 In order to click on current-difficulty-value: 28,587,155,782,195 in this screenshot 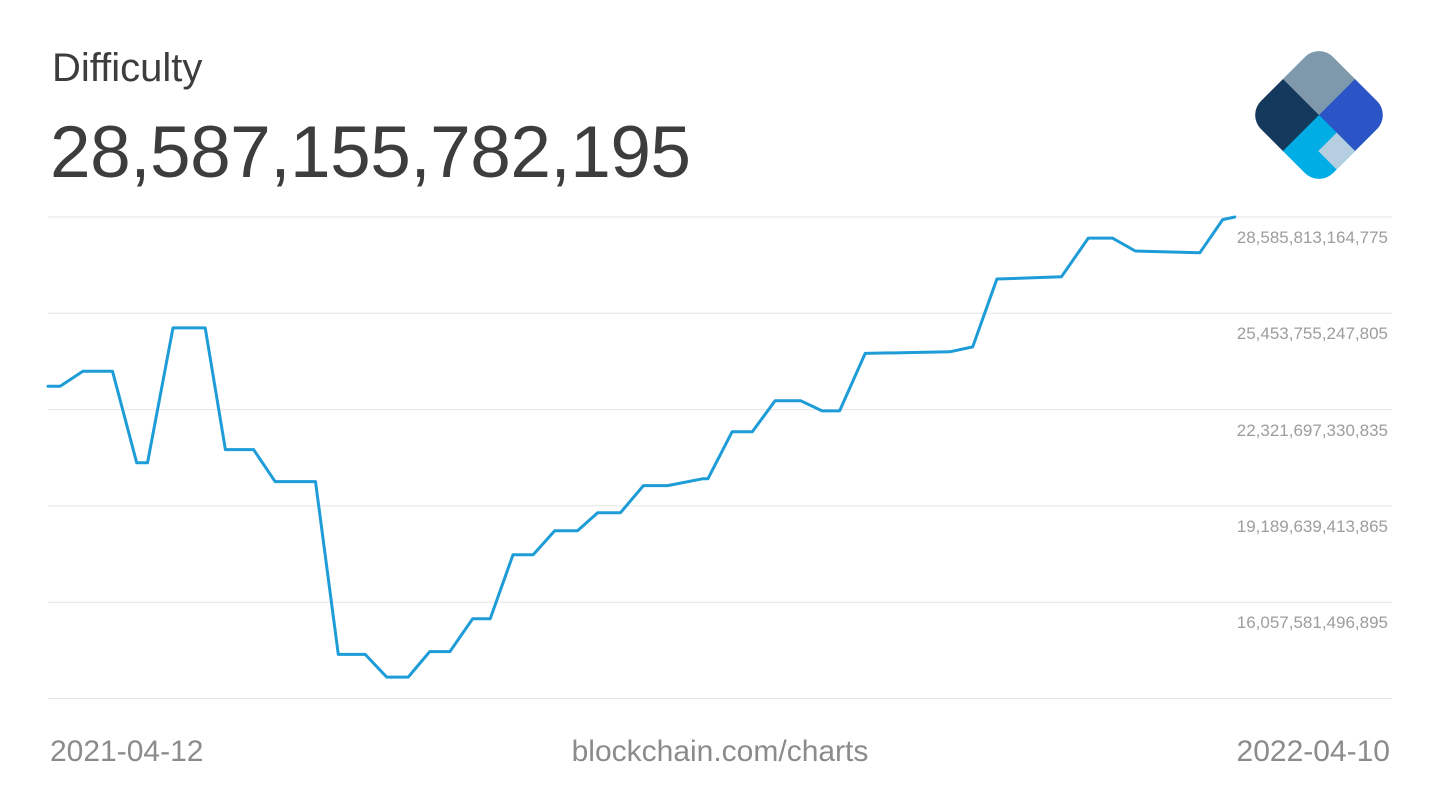, I will do `click(370, 152)`.